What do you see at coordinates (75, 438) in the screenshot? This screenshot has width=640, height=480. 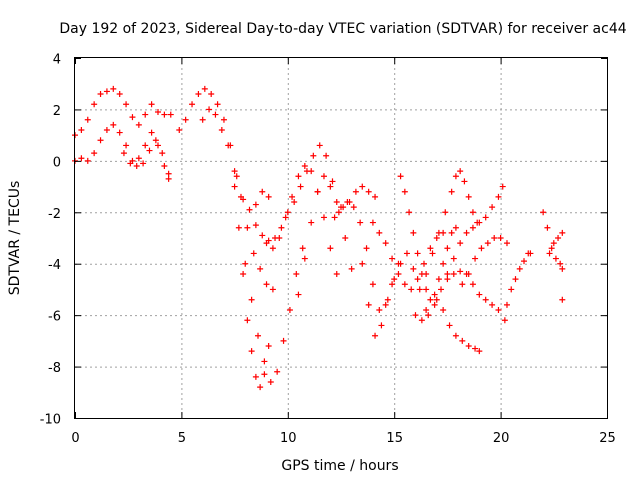 I see `x-tick-label: 0` at bounding box center [75, 438].